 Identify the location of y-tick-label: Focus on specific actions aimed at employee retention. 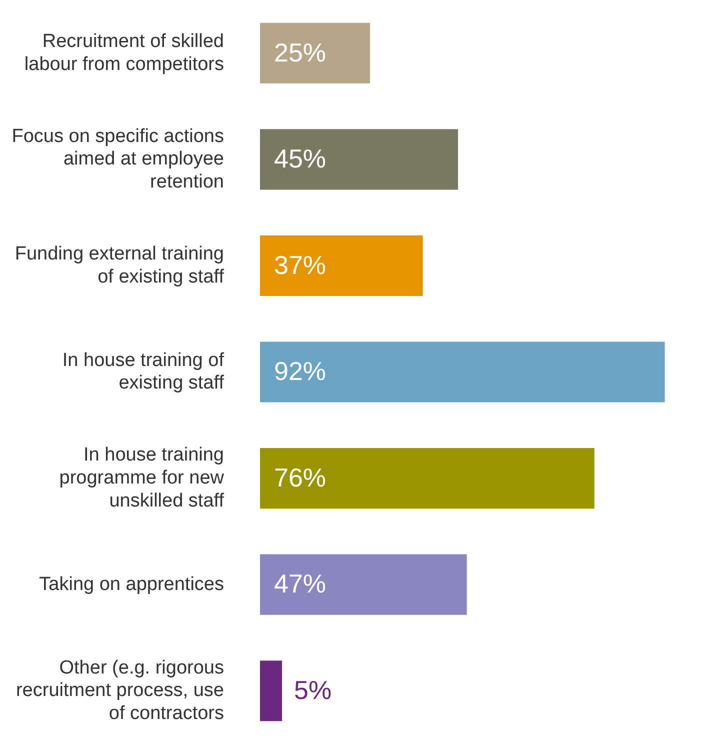
(118, 159).